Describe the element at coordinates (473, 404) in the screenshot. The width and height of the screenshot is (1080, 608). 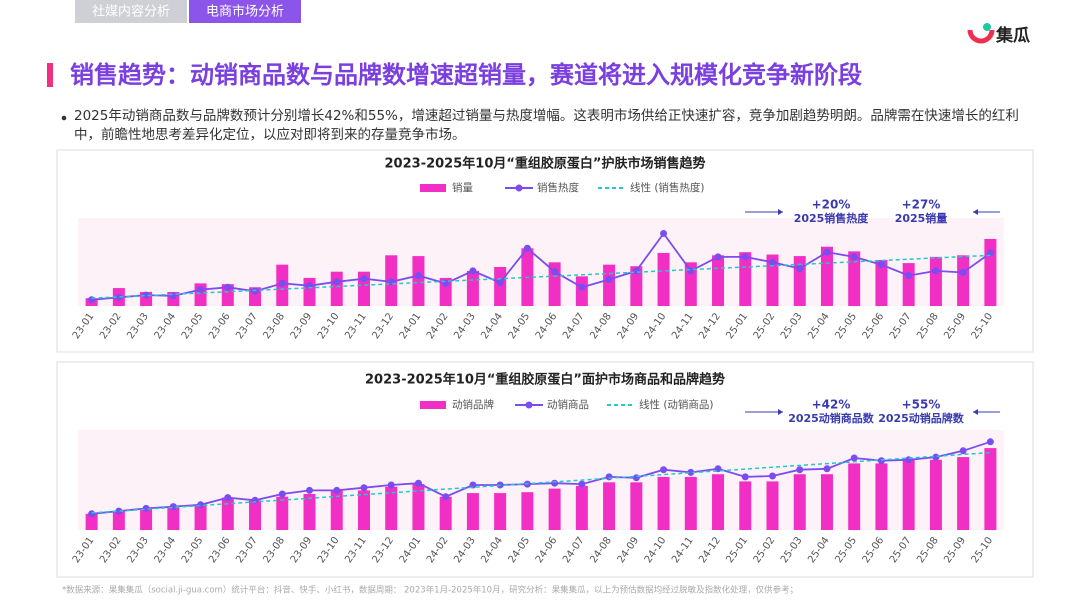
I see `legend-label: 动销品牌` at that location.